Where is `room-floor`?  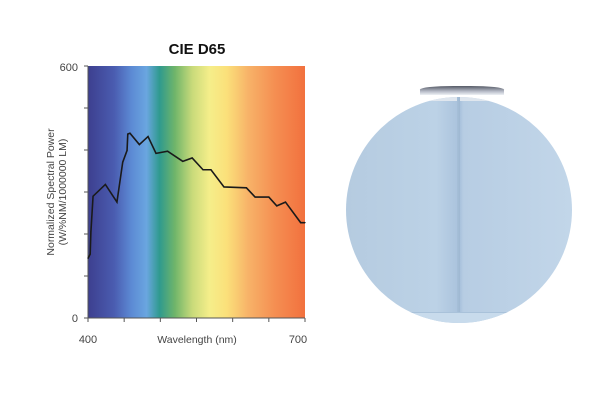
room-floor is located at coordinates (459, 317).